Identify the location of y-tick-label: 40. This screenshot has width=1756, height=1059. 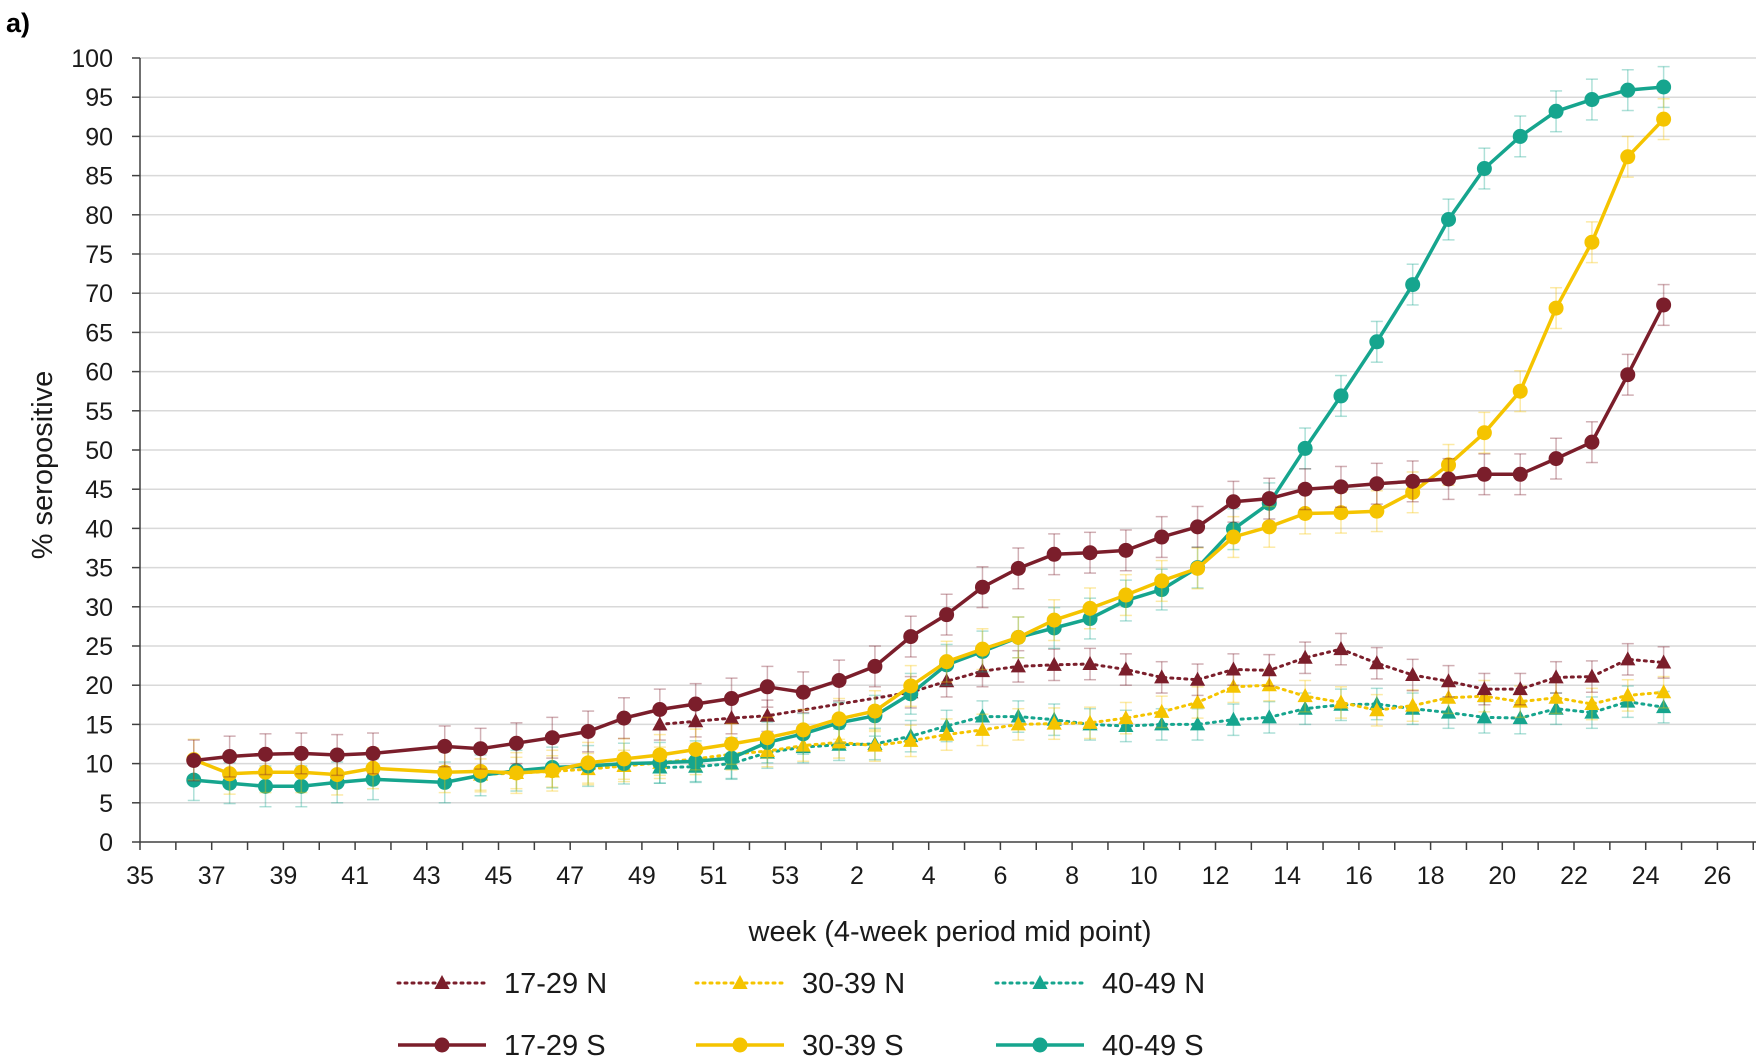
(99, 529).